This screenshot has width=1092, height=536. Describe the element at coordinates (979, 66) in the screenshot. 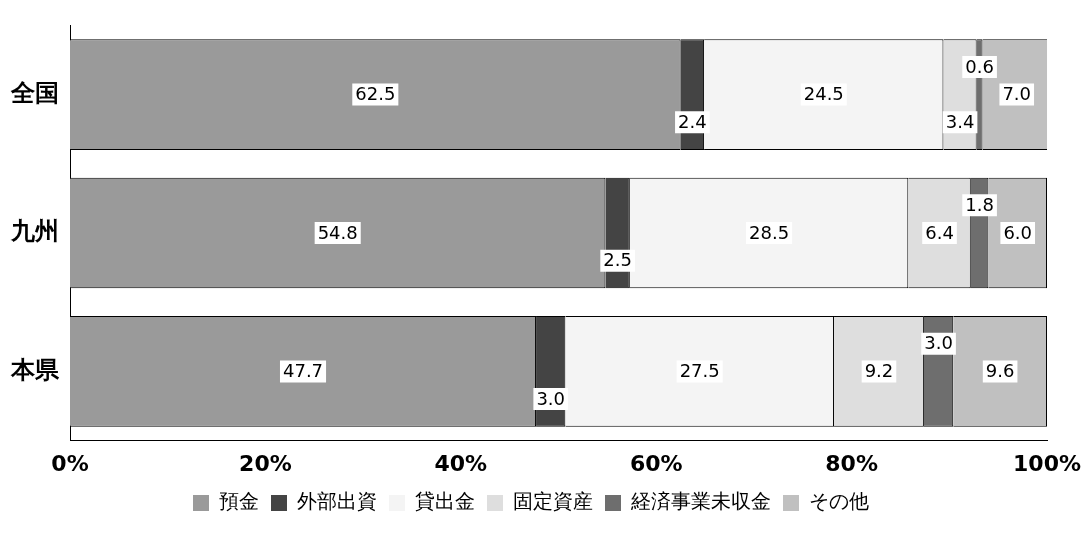

I see `data-label: 0.6` at that location.